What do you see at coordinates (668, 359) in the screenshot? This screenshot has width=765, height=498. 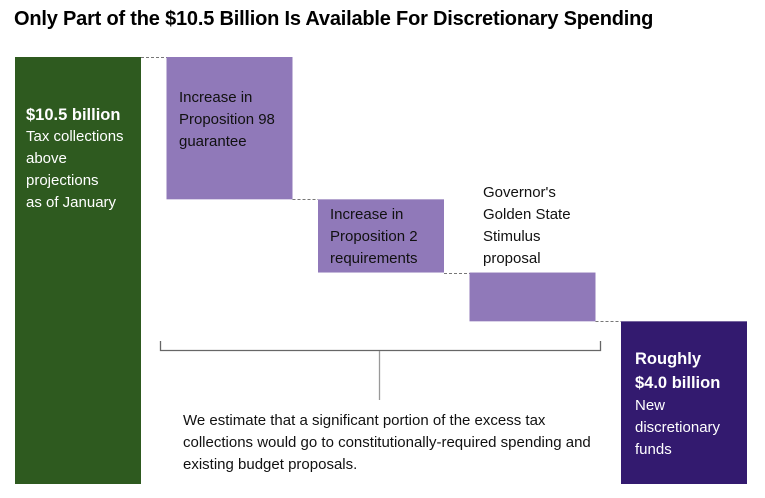 I see `label-remaining-head: Roughly` at bounding box center [668, 359].